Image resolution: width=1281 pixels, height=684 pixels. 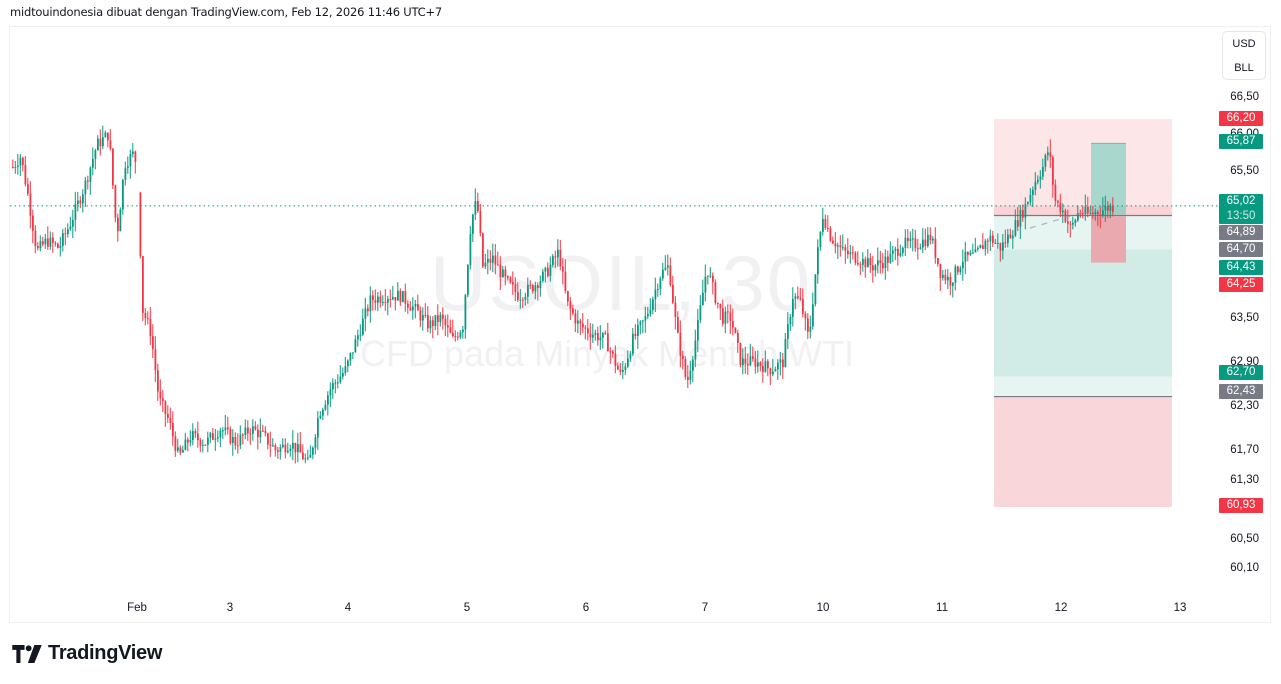 I want to click on time-axis-tick: 5, so click(x=467, y=608).